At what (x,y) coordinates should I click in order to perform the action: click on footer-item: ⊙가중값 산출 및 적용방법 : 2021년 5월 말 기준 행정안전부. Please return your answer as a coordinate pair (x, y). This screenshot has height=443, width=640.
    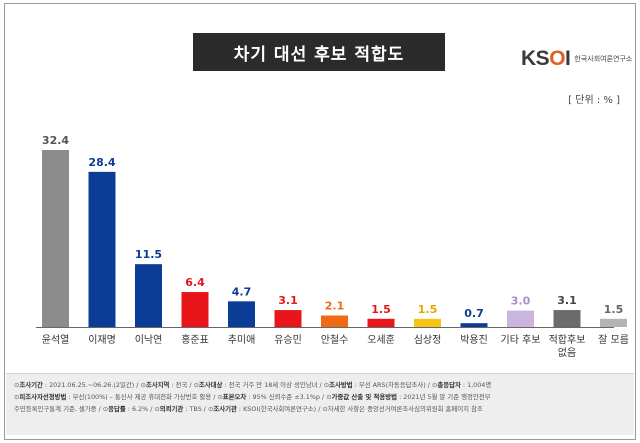
    Looking at the image, I should click on (408, 397).